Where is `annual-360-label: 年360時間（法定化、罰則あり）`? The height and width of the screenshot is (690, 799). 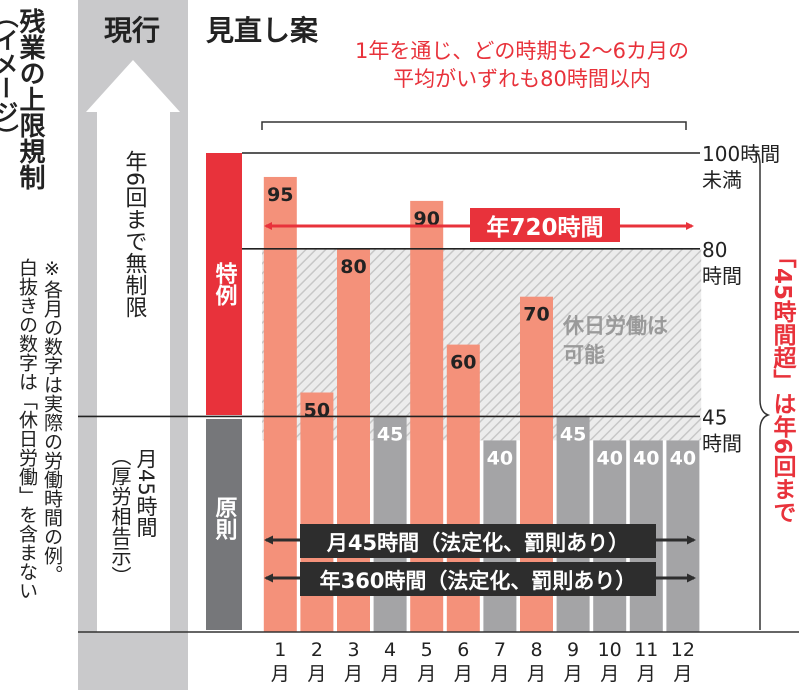
annual-360-label: 年360時間（法定化、罰則あり） is located at coordinates (478, 581).